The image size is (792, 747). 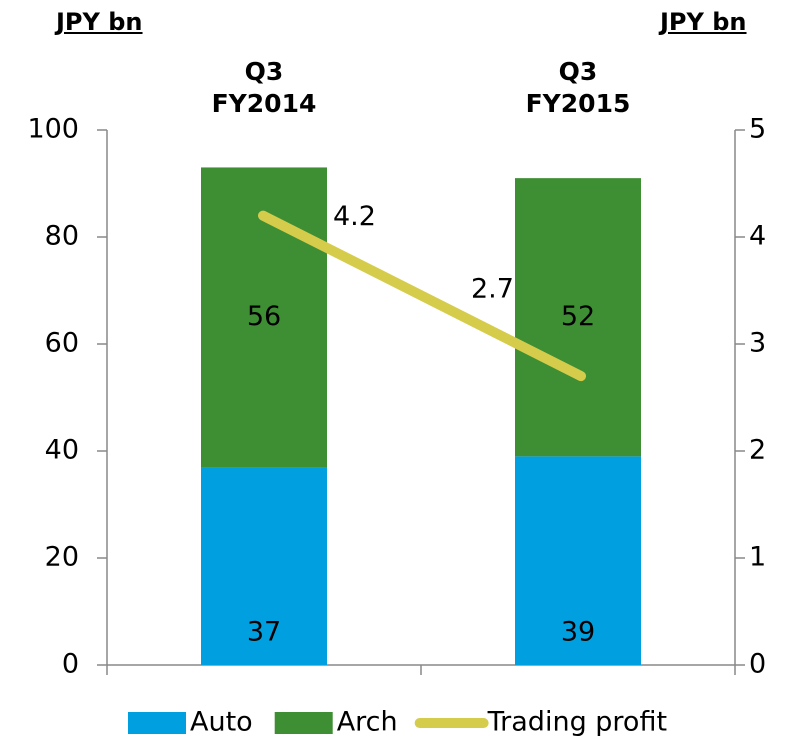 What do you see at coordinates (577, 722) in the screenshot?
I see `legend-label: Trading profit` at bounding box center [577, 722].